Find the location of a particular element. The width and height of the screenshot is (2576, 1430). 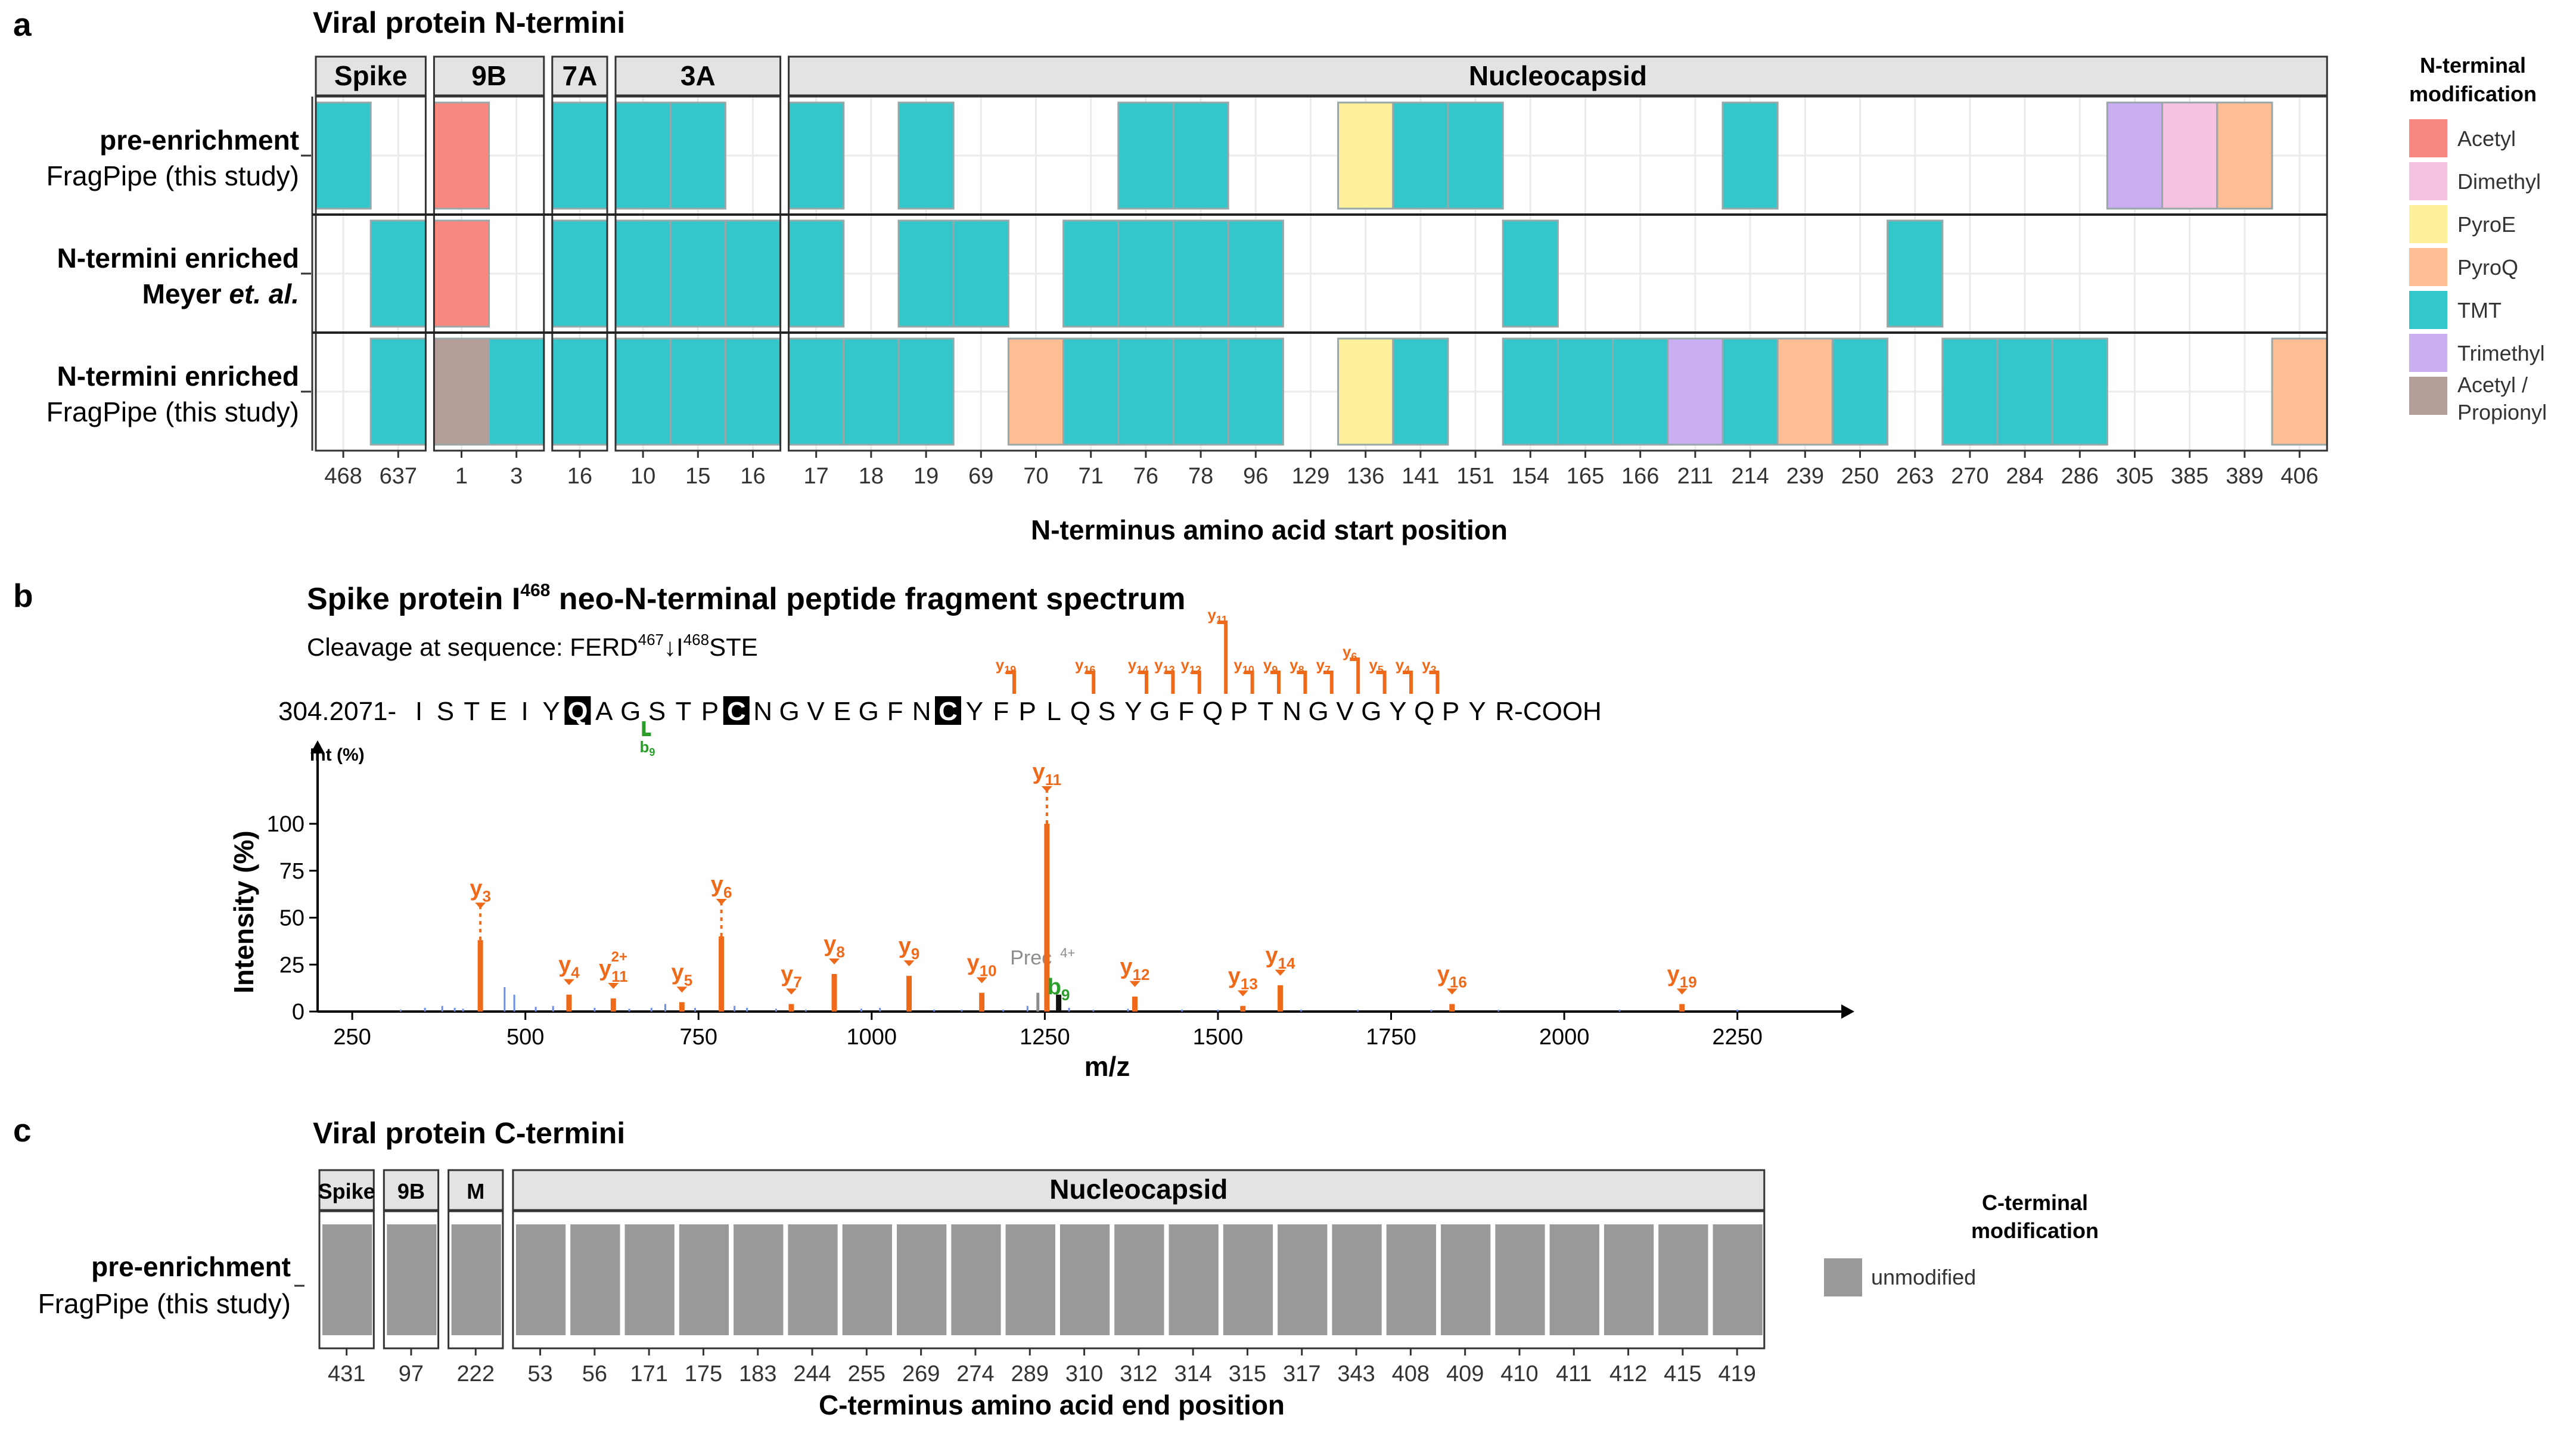

panel-b-title-part1: Spike protein I is located at coordinates (413, 599).